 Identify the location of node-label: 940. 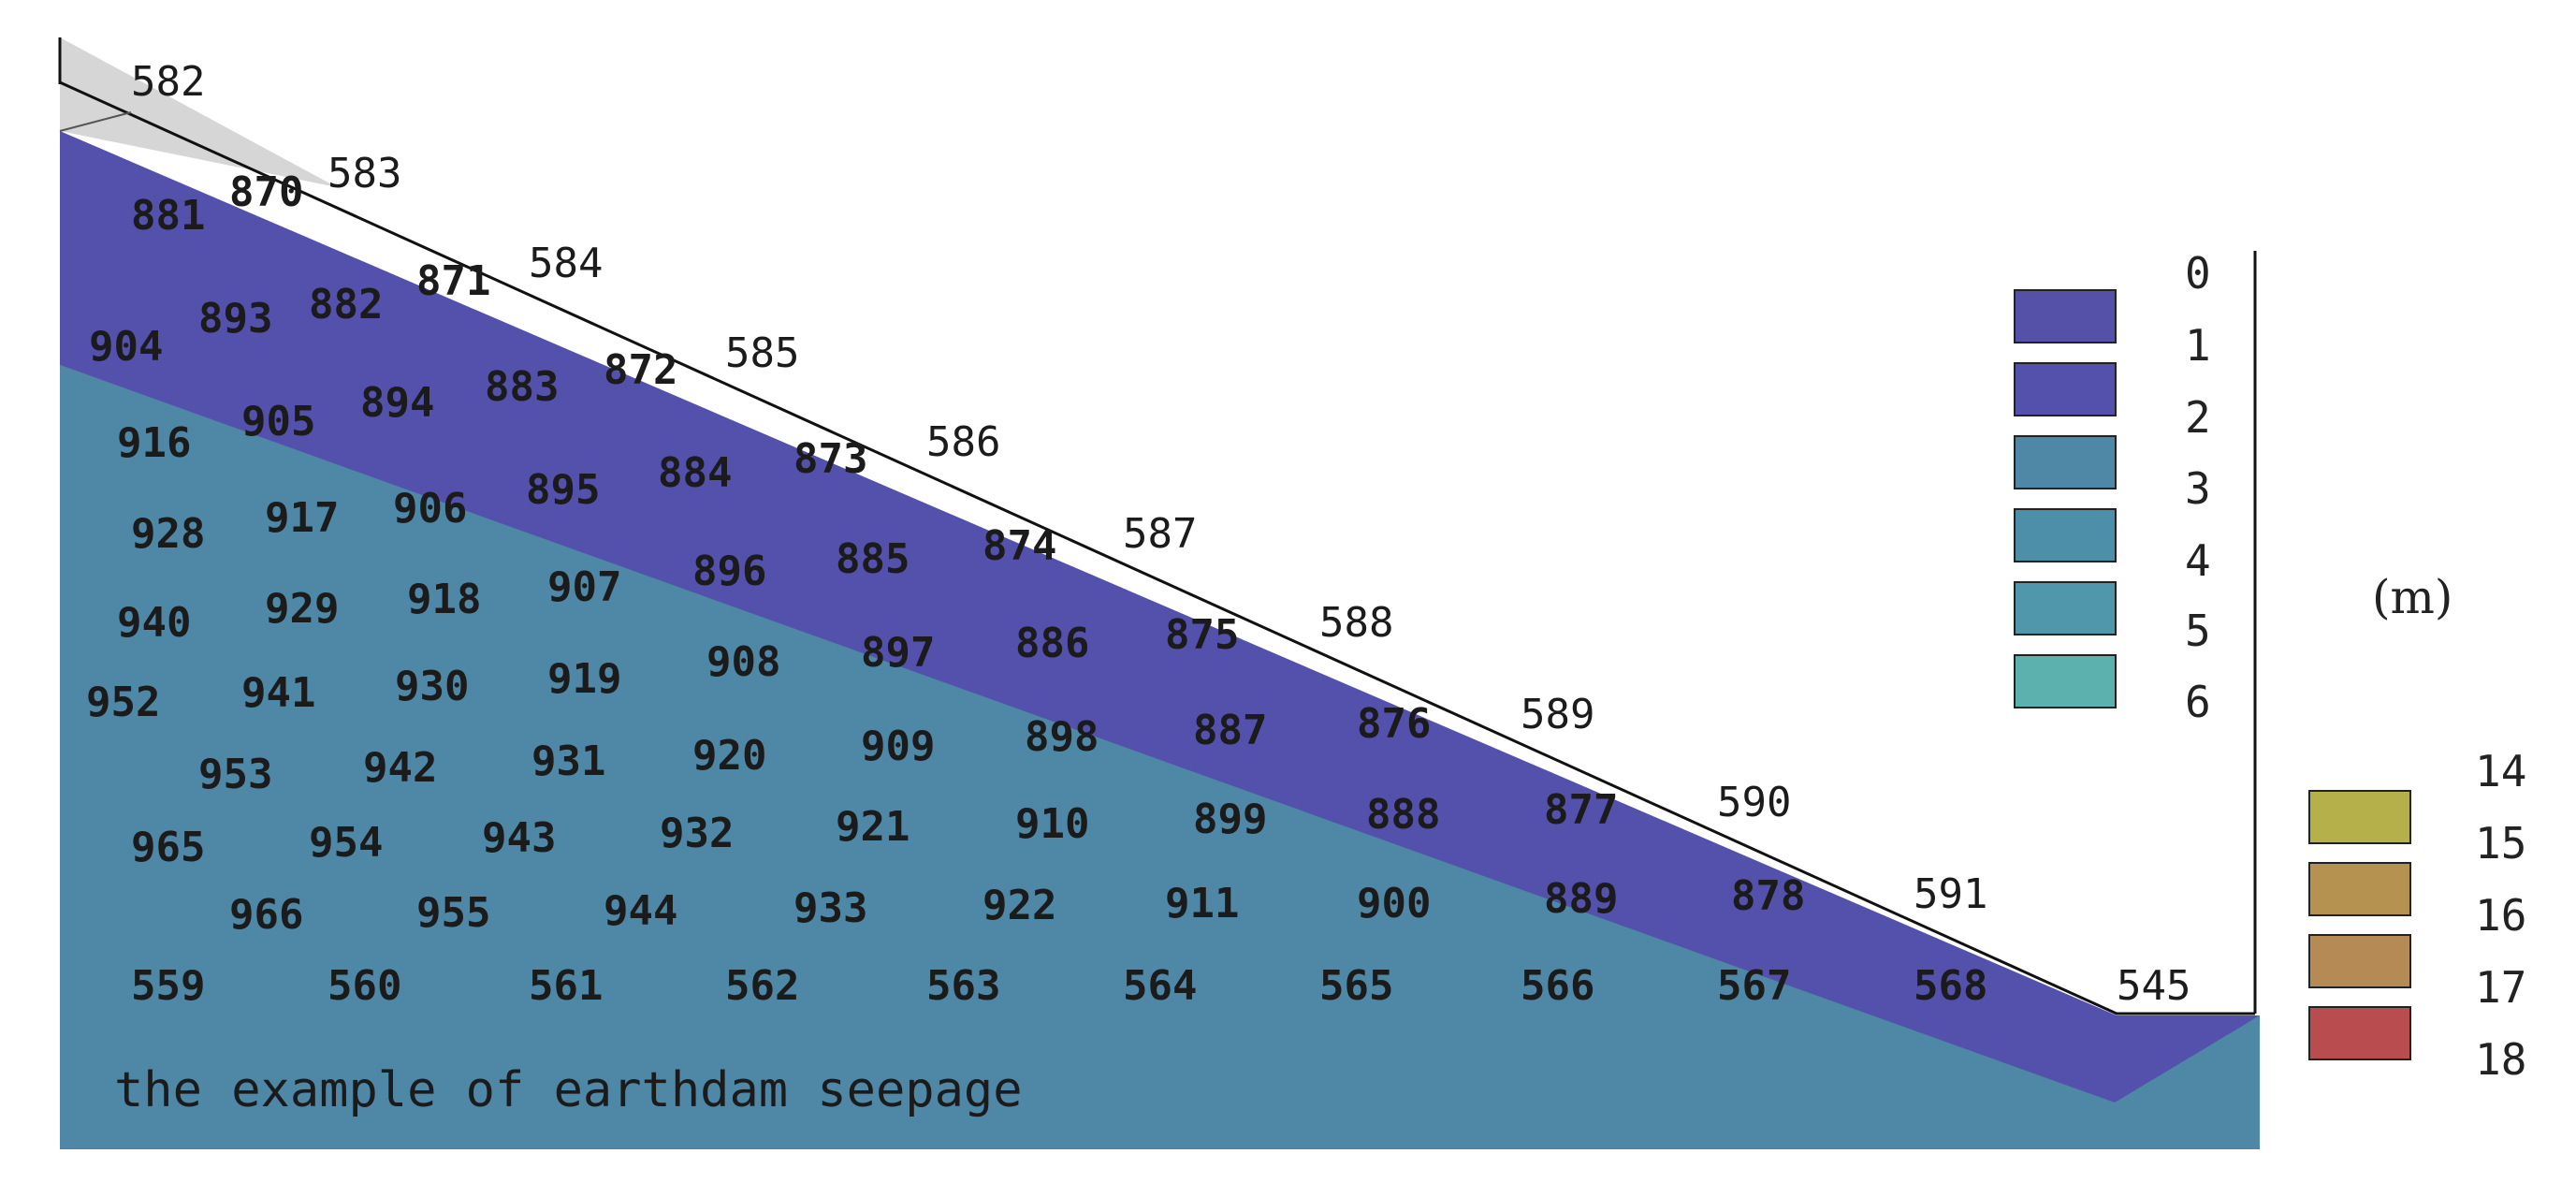
(154, 623).